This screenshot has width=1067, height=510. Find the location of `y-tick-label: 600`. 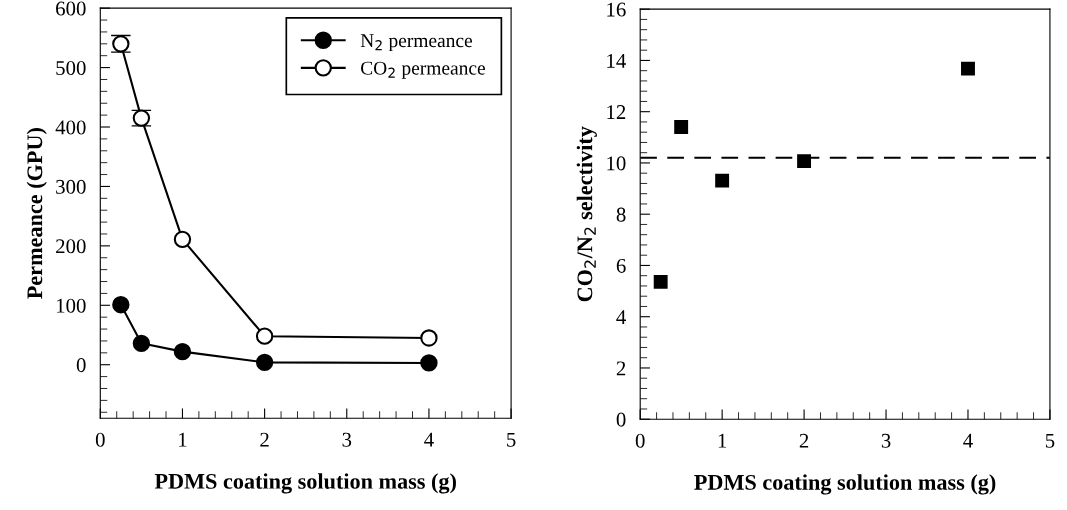

y-tick-label: 600 is located at coordinates (71, 8).